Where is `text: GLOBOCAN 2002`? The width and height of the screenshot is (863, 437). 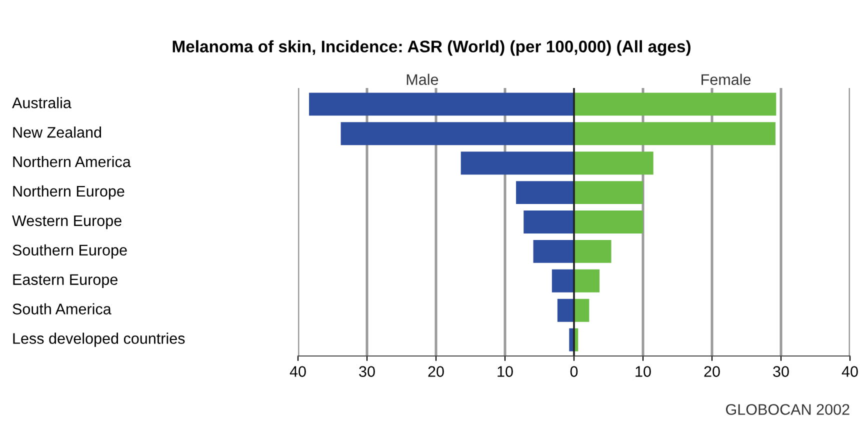
text: GLOBOCAN 2002 is located at coordinates (788, 409).